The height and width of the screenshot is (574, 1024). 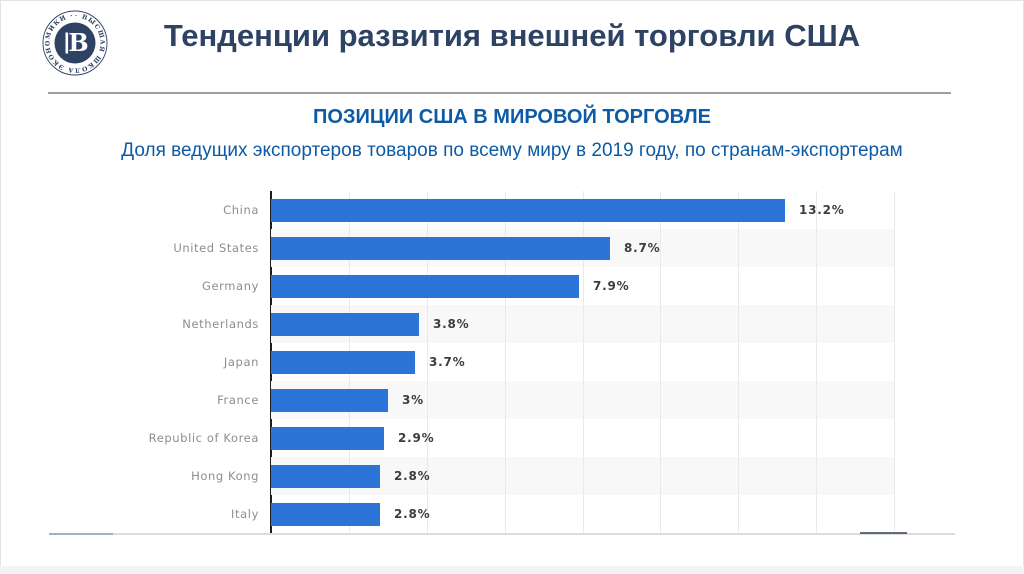 What do you see at coordinates (528, 210) in the screenshot?
I see `bar-china` at bounding box center [528, 210].